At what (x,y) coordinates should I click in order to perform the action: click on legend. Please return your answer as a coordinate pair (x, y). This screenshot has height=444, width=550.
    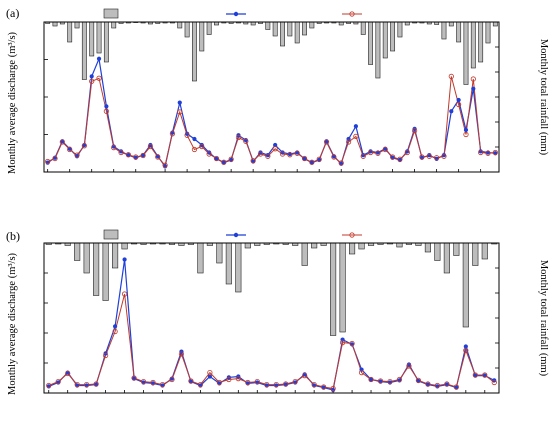
    Looking at the image, I should click on (232, 13).